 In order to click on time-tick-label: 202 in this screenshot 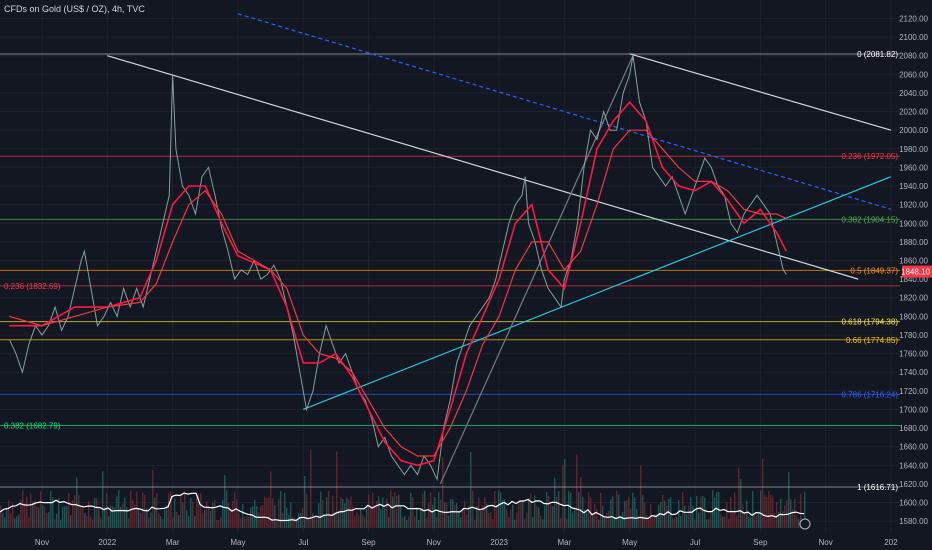, I will do `click(891, 542)`.